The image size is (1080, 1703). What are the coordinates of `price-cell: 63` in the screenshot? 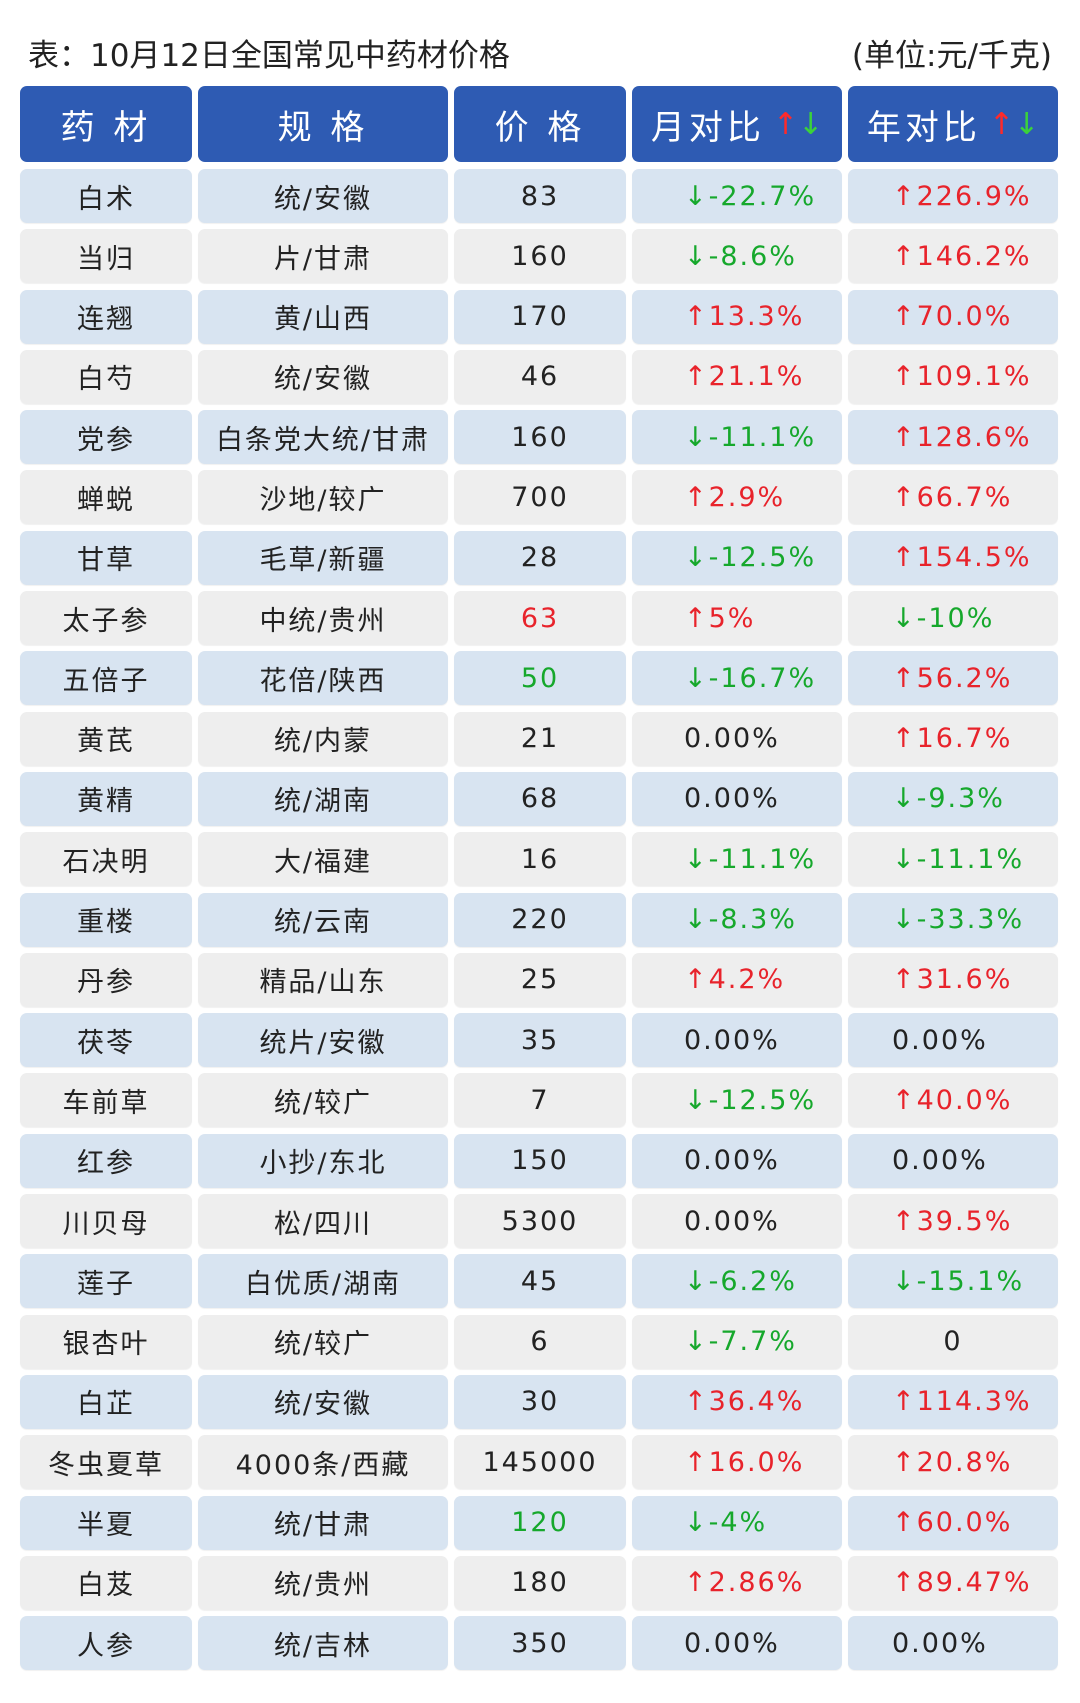 It's located at (540, 618).